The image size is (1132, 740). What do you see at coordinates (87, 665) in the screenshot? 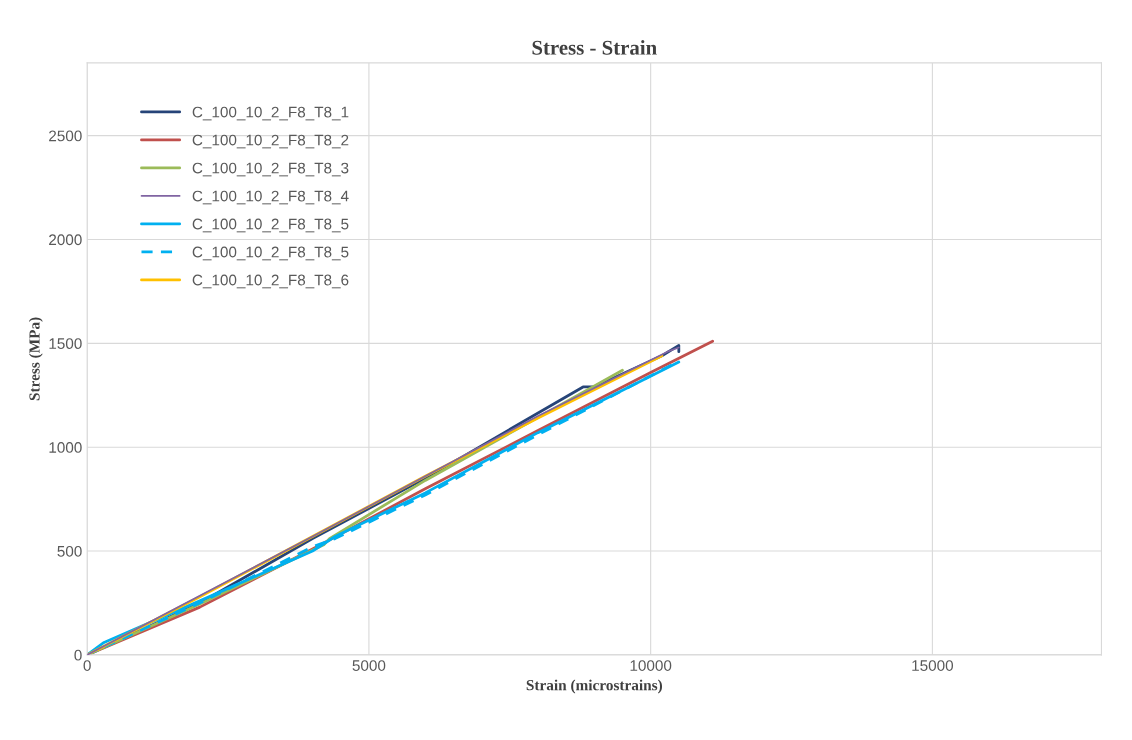
I see `x-tick-label: 0` at bounding box center [87, 665].